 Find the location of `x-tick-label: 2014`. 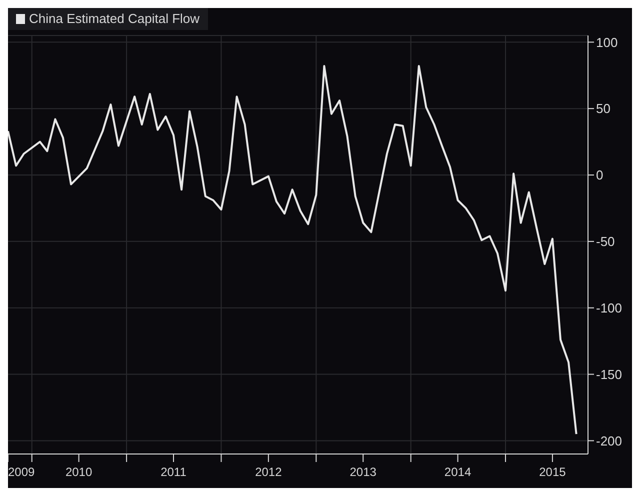

x-tick-label: 2014 is located at coordinates (458, 472).